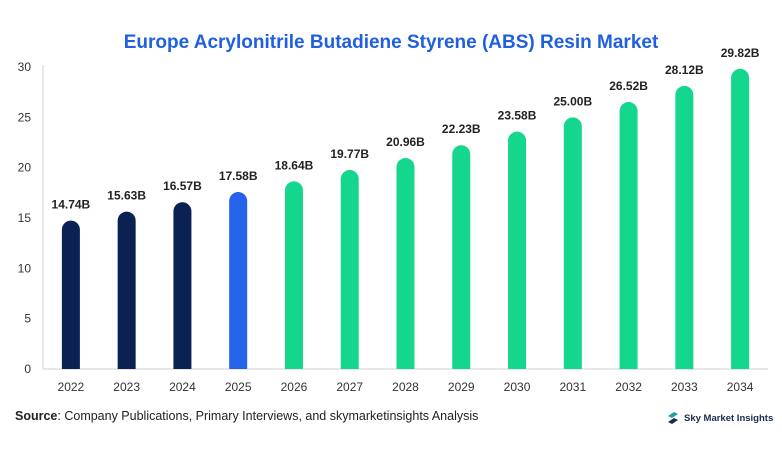 Image resolution: width=782 pixels, height=454 pixels. I want to click on y-tick-label: 20, so click(25, 168).